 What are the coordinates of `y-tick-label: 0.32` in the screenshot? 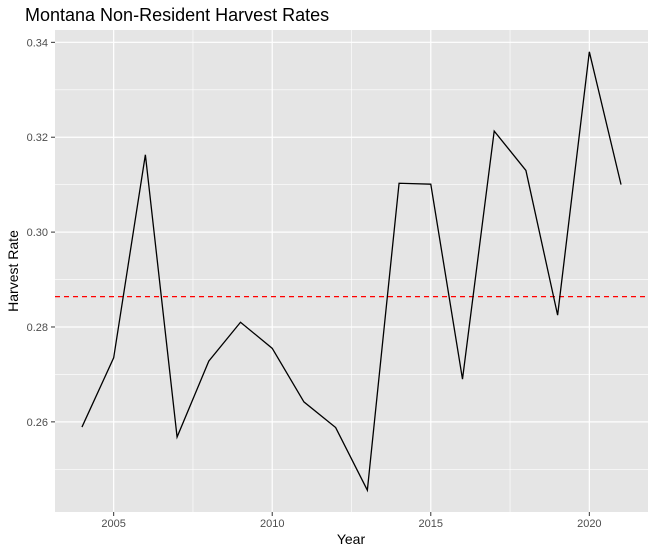 It's located at (37, 138).